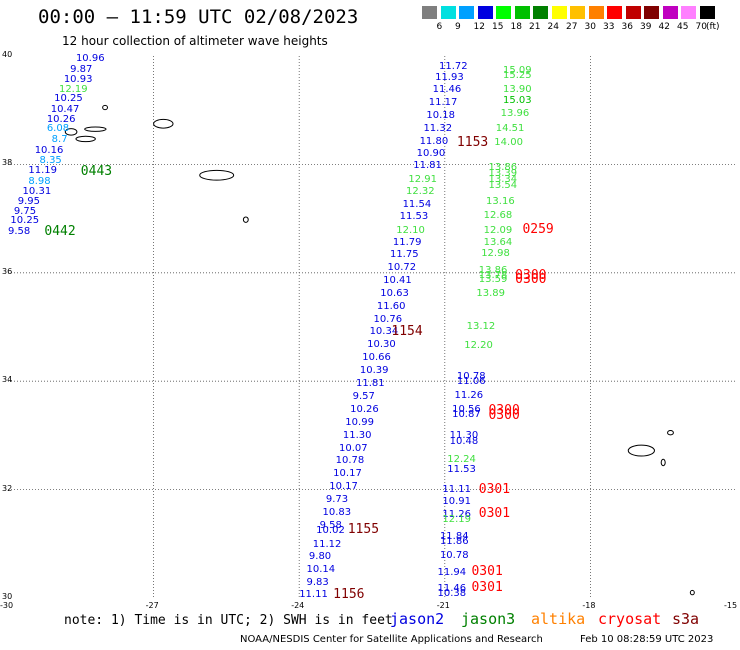  Describe the element at coordinates (337, 512) in the screenshot. I see `wave-height-value: 10.83` at that location.